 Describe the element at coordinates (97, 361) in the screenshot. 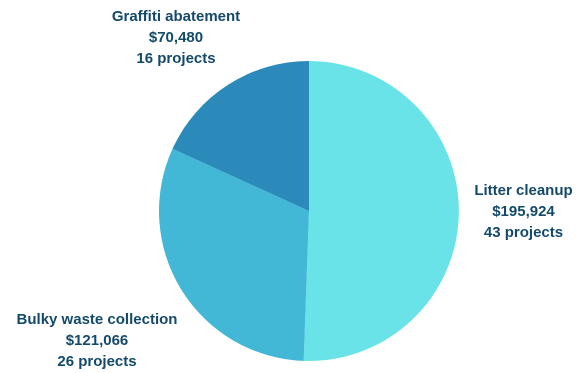

I see `slice-projects: 26 projects` at that location.